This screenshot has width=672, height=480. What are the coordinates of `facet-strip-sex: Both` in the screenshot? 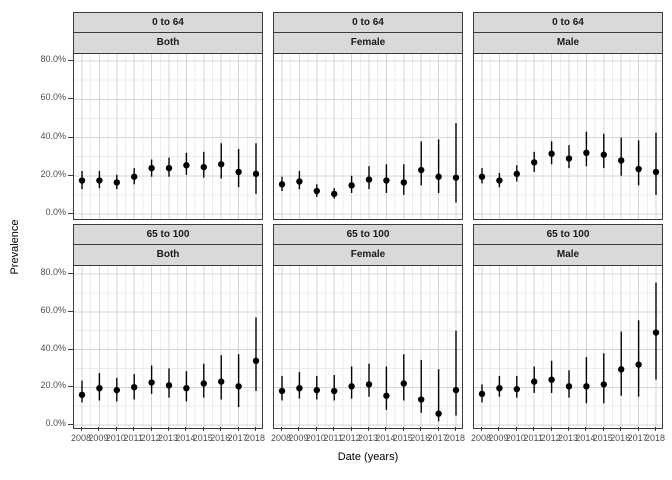 It's located at (168, 255).